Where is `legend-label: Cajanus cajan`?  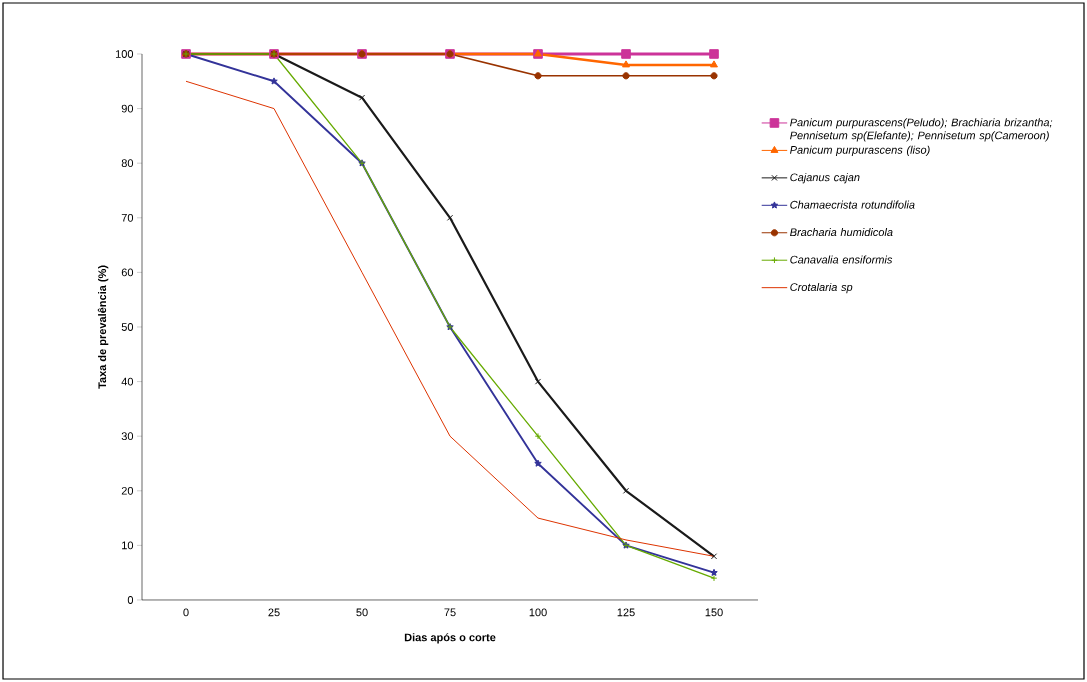 legend-label: Cajanus cajan is located at coordinates (825, 178).